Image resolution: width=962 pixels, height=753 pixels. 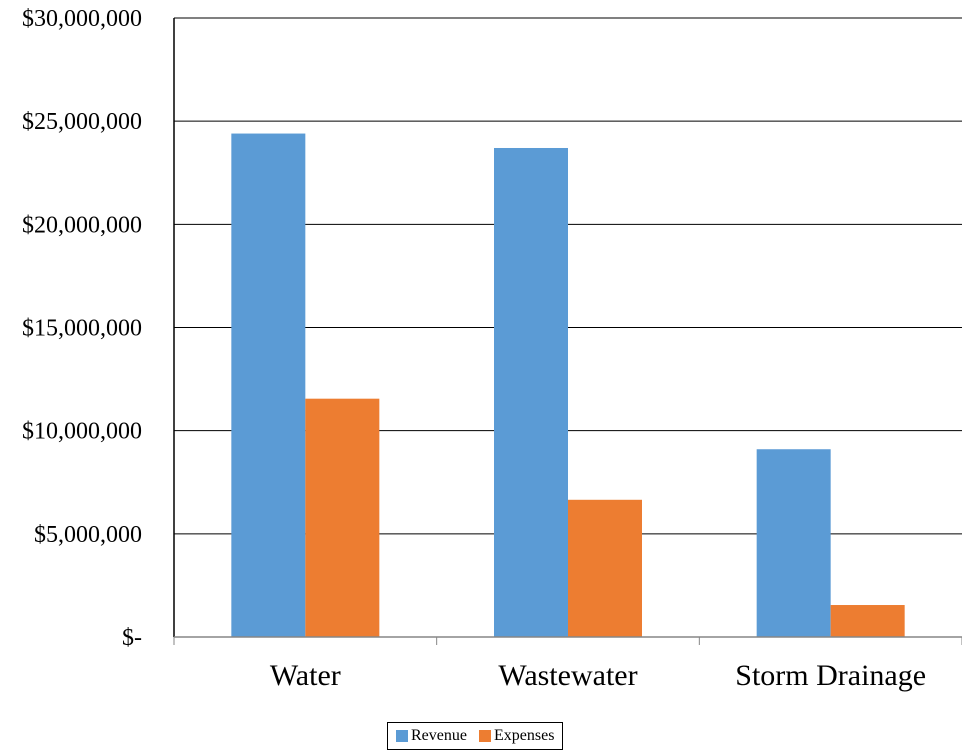 What do you see at coordinates (830, 675) in the screenshot?
I see `x-tick-label: Storm Drainage` at bounding box center [830, 675].